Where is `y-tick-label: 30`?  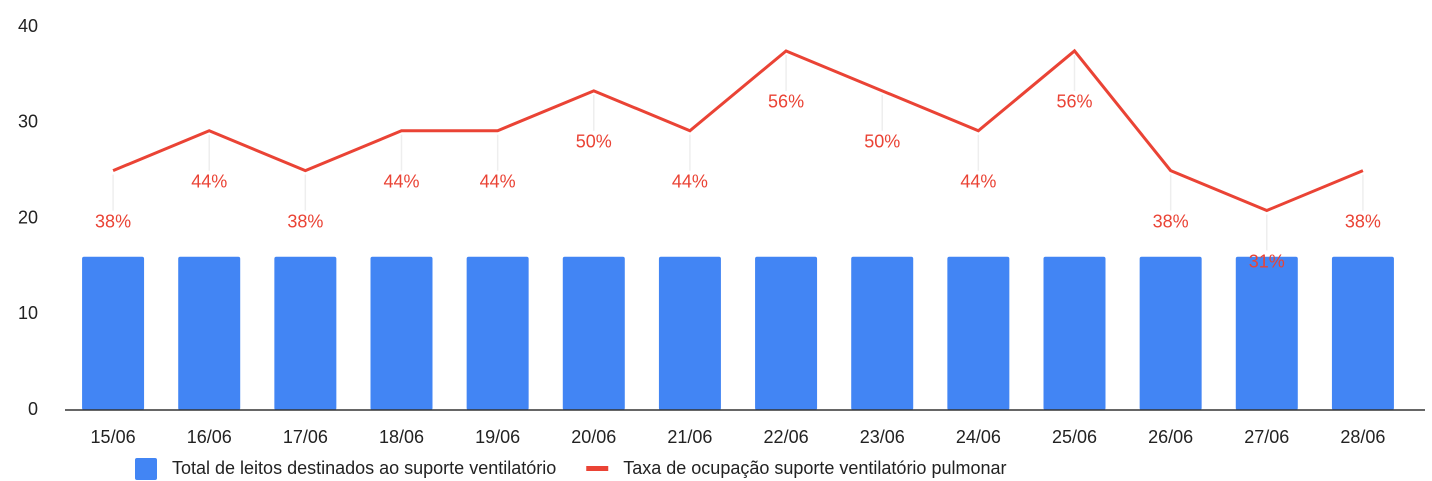 y-tick-label: 30 is located at coordinates (28, 122).